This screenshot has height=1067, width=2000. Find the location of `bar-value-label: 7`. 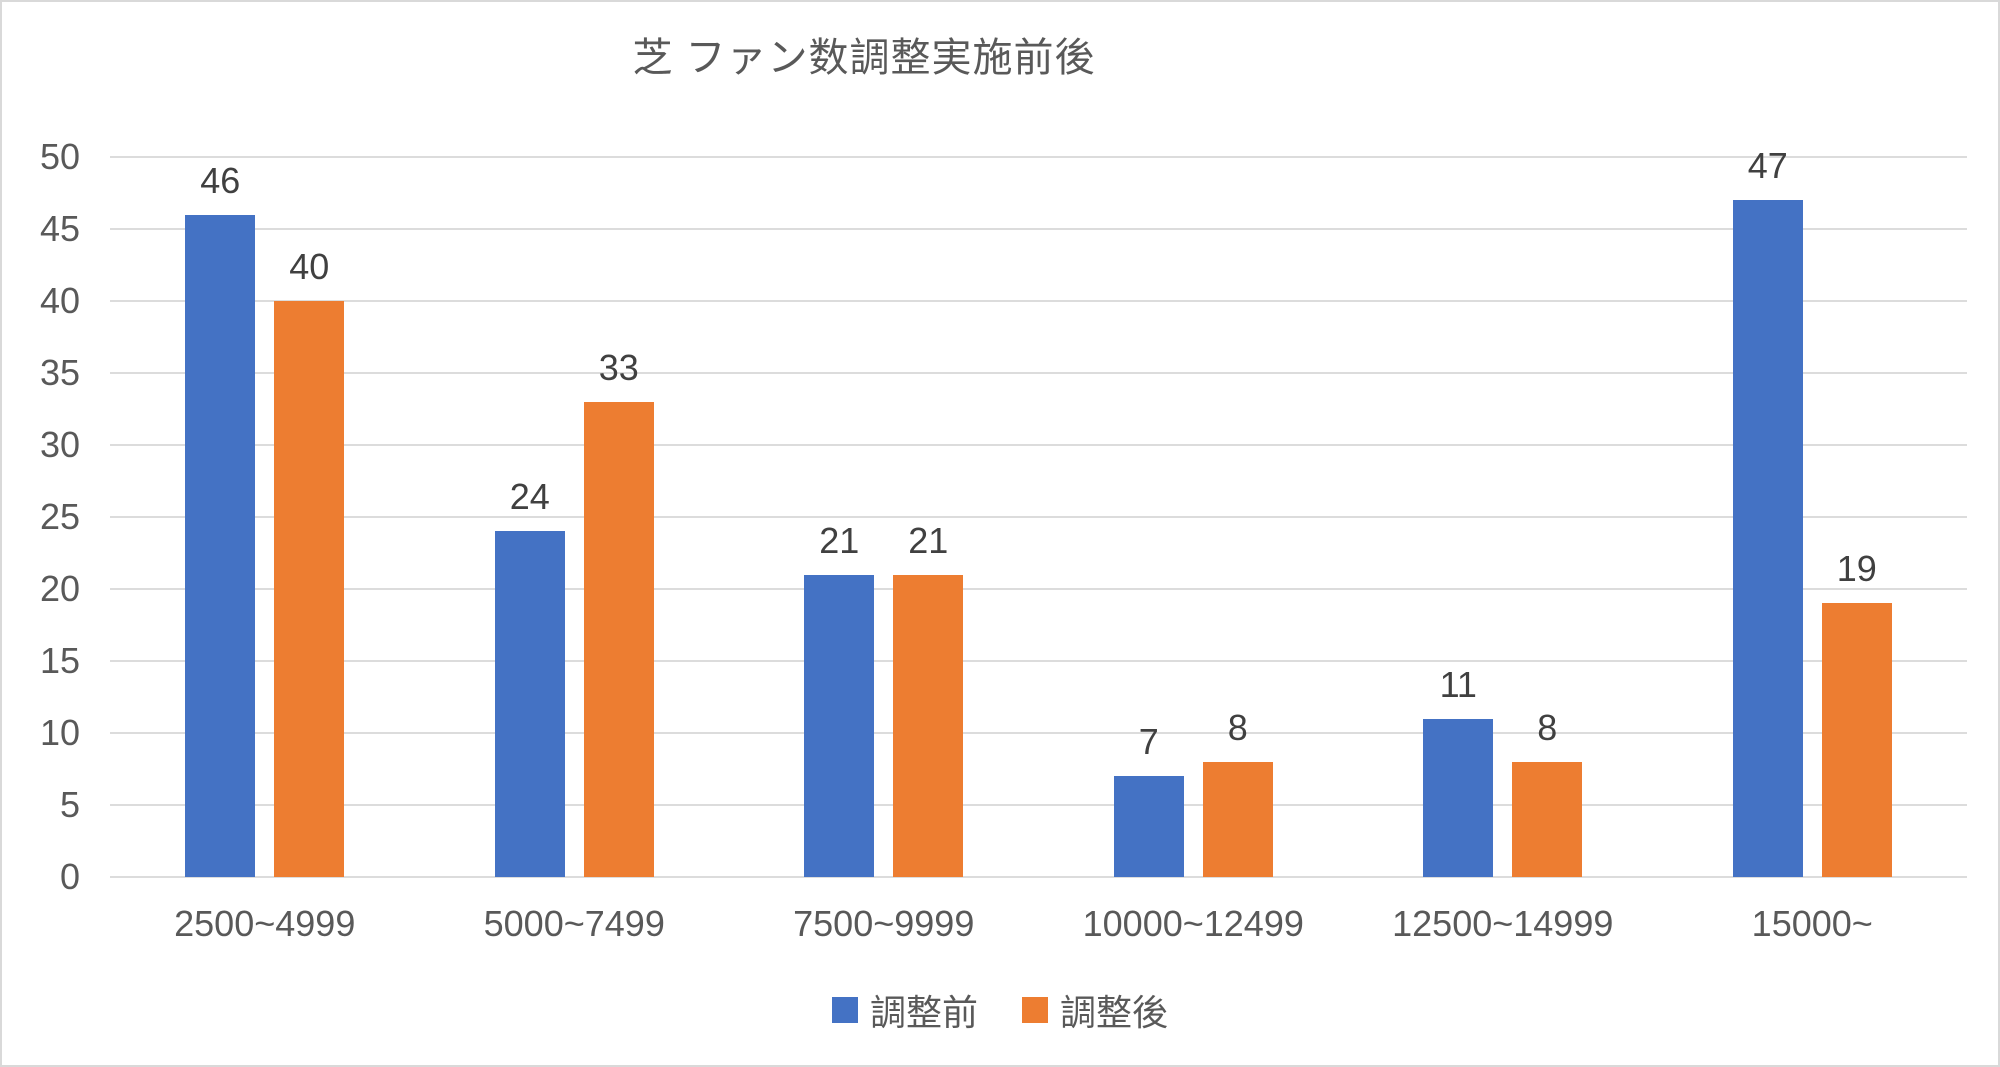

bar-value-label: 7 is located at coordinates (1148, 742).